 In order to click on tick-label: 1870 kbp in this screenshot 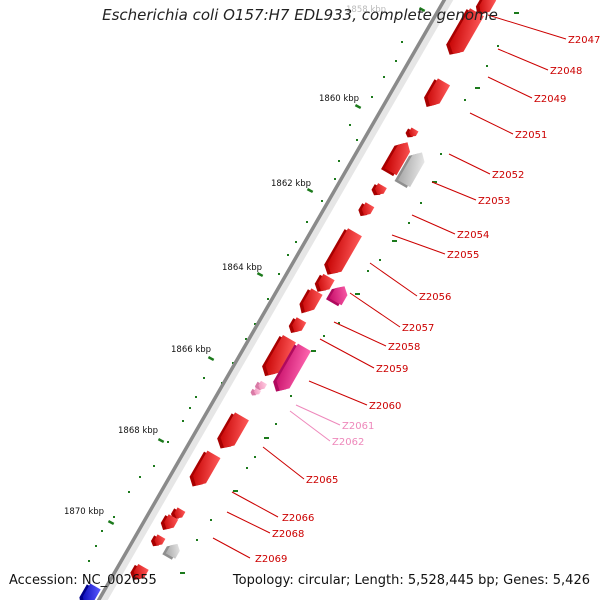, I will do `click(84, 512)`.